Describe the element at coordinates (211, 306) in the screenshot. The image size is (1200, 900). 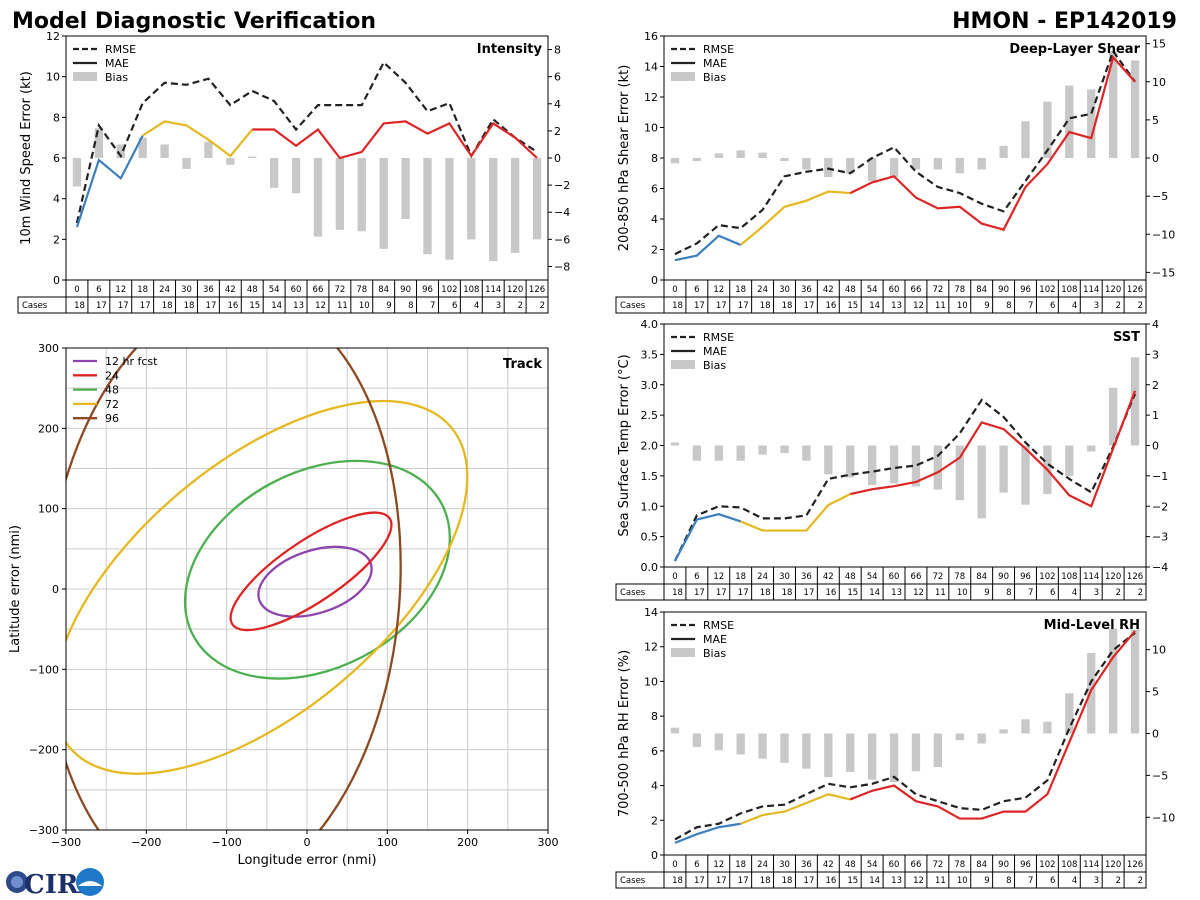
I see `cases-value-36: 17` at that location.